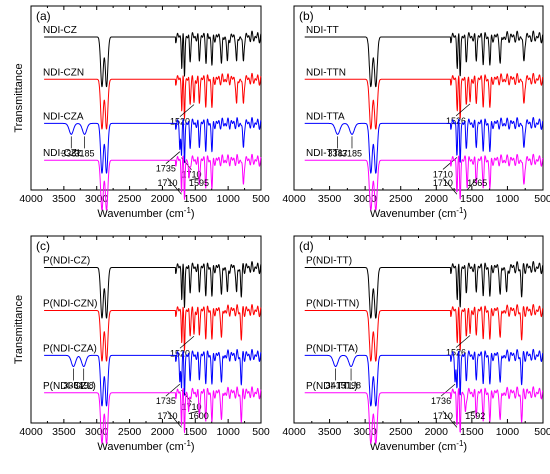 Image resolution: width=550 pixels, height=474 pixels. What do you see at coordinates (325, 153) in the screenshot?
I see `series-label: NDI-TTL` at bounding box center [325, 153].